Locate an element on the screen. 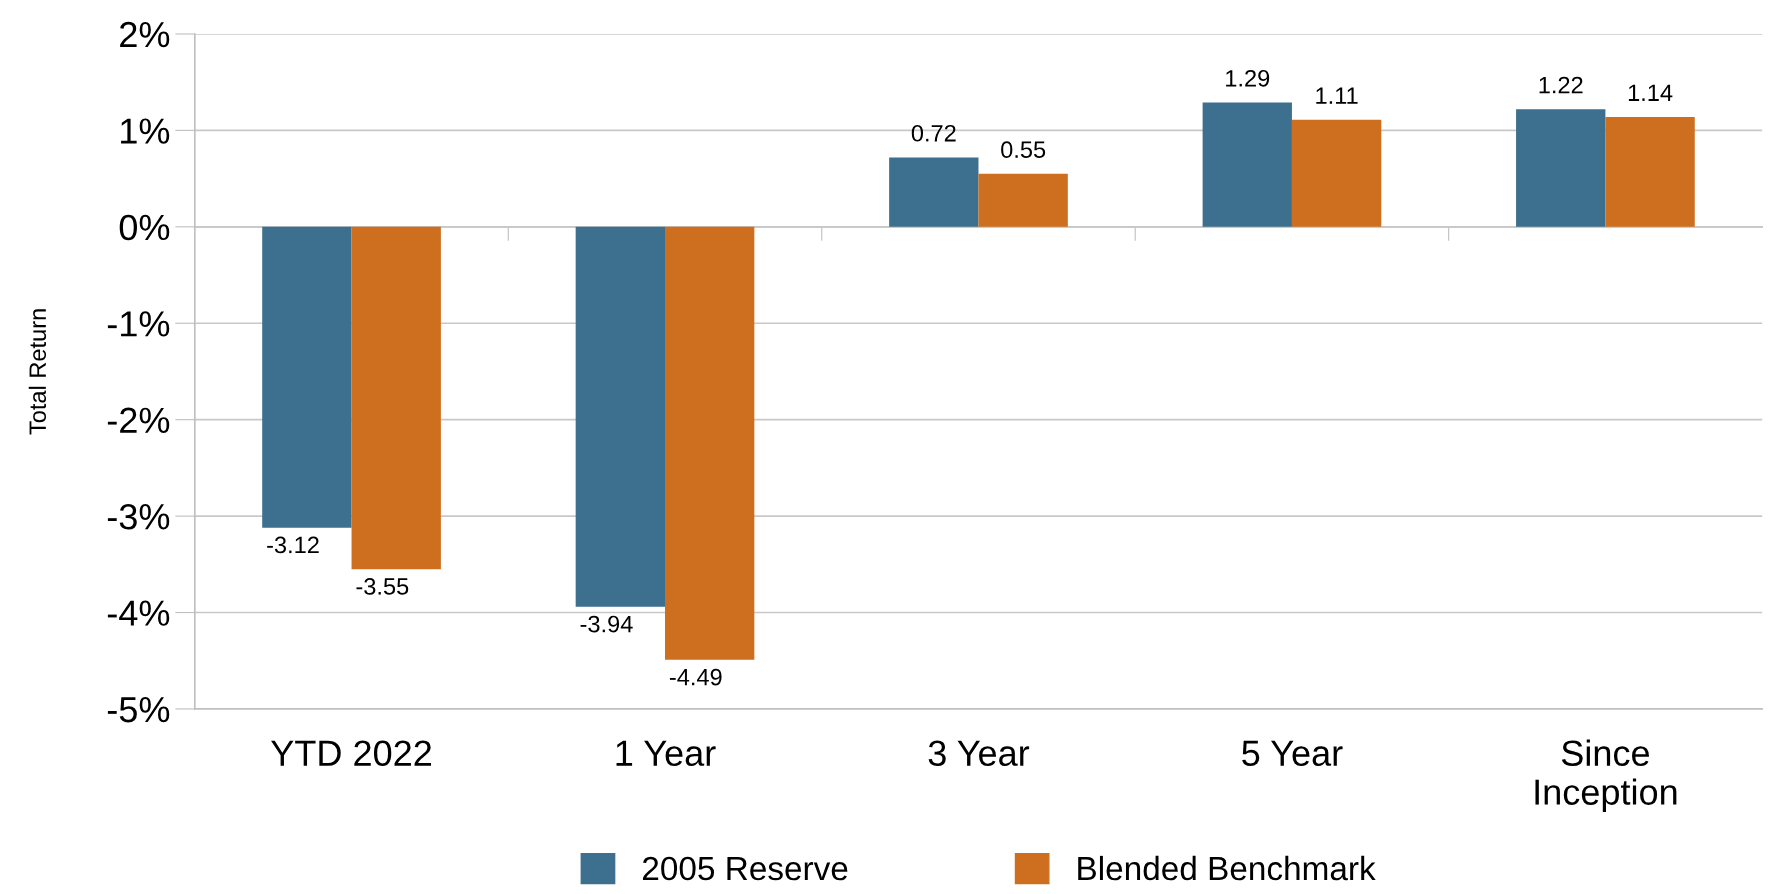  y-tick-label: 2% is located at coordinates (145, 34).